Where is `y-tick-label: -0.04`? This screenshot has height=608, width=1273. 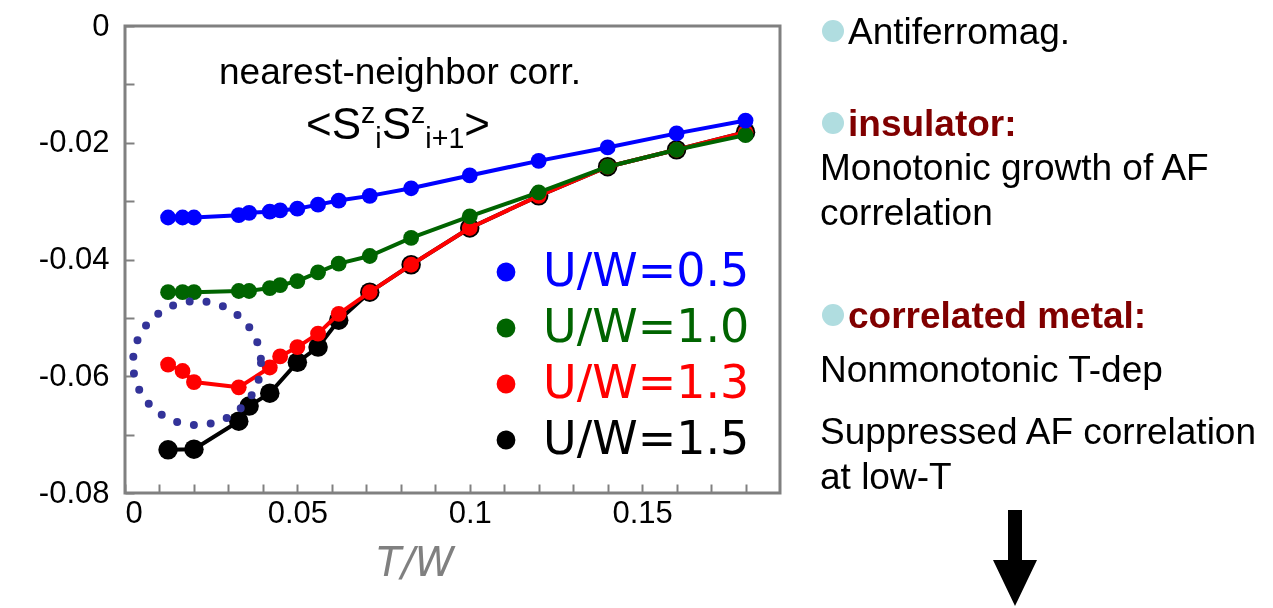
y-tick-label: -0.04 is located at coordinates (74, 258).